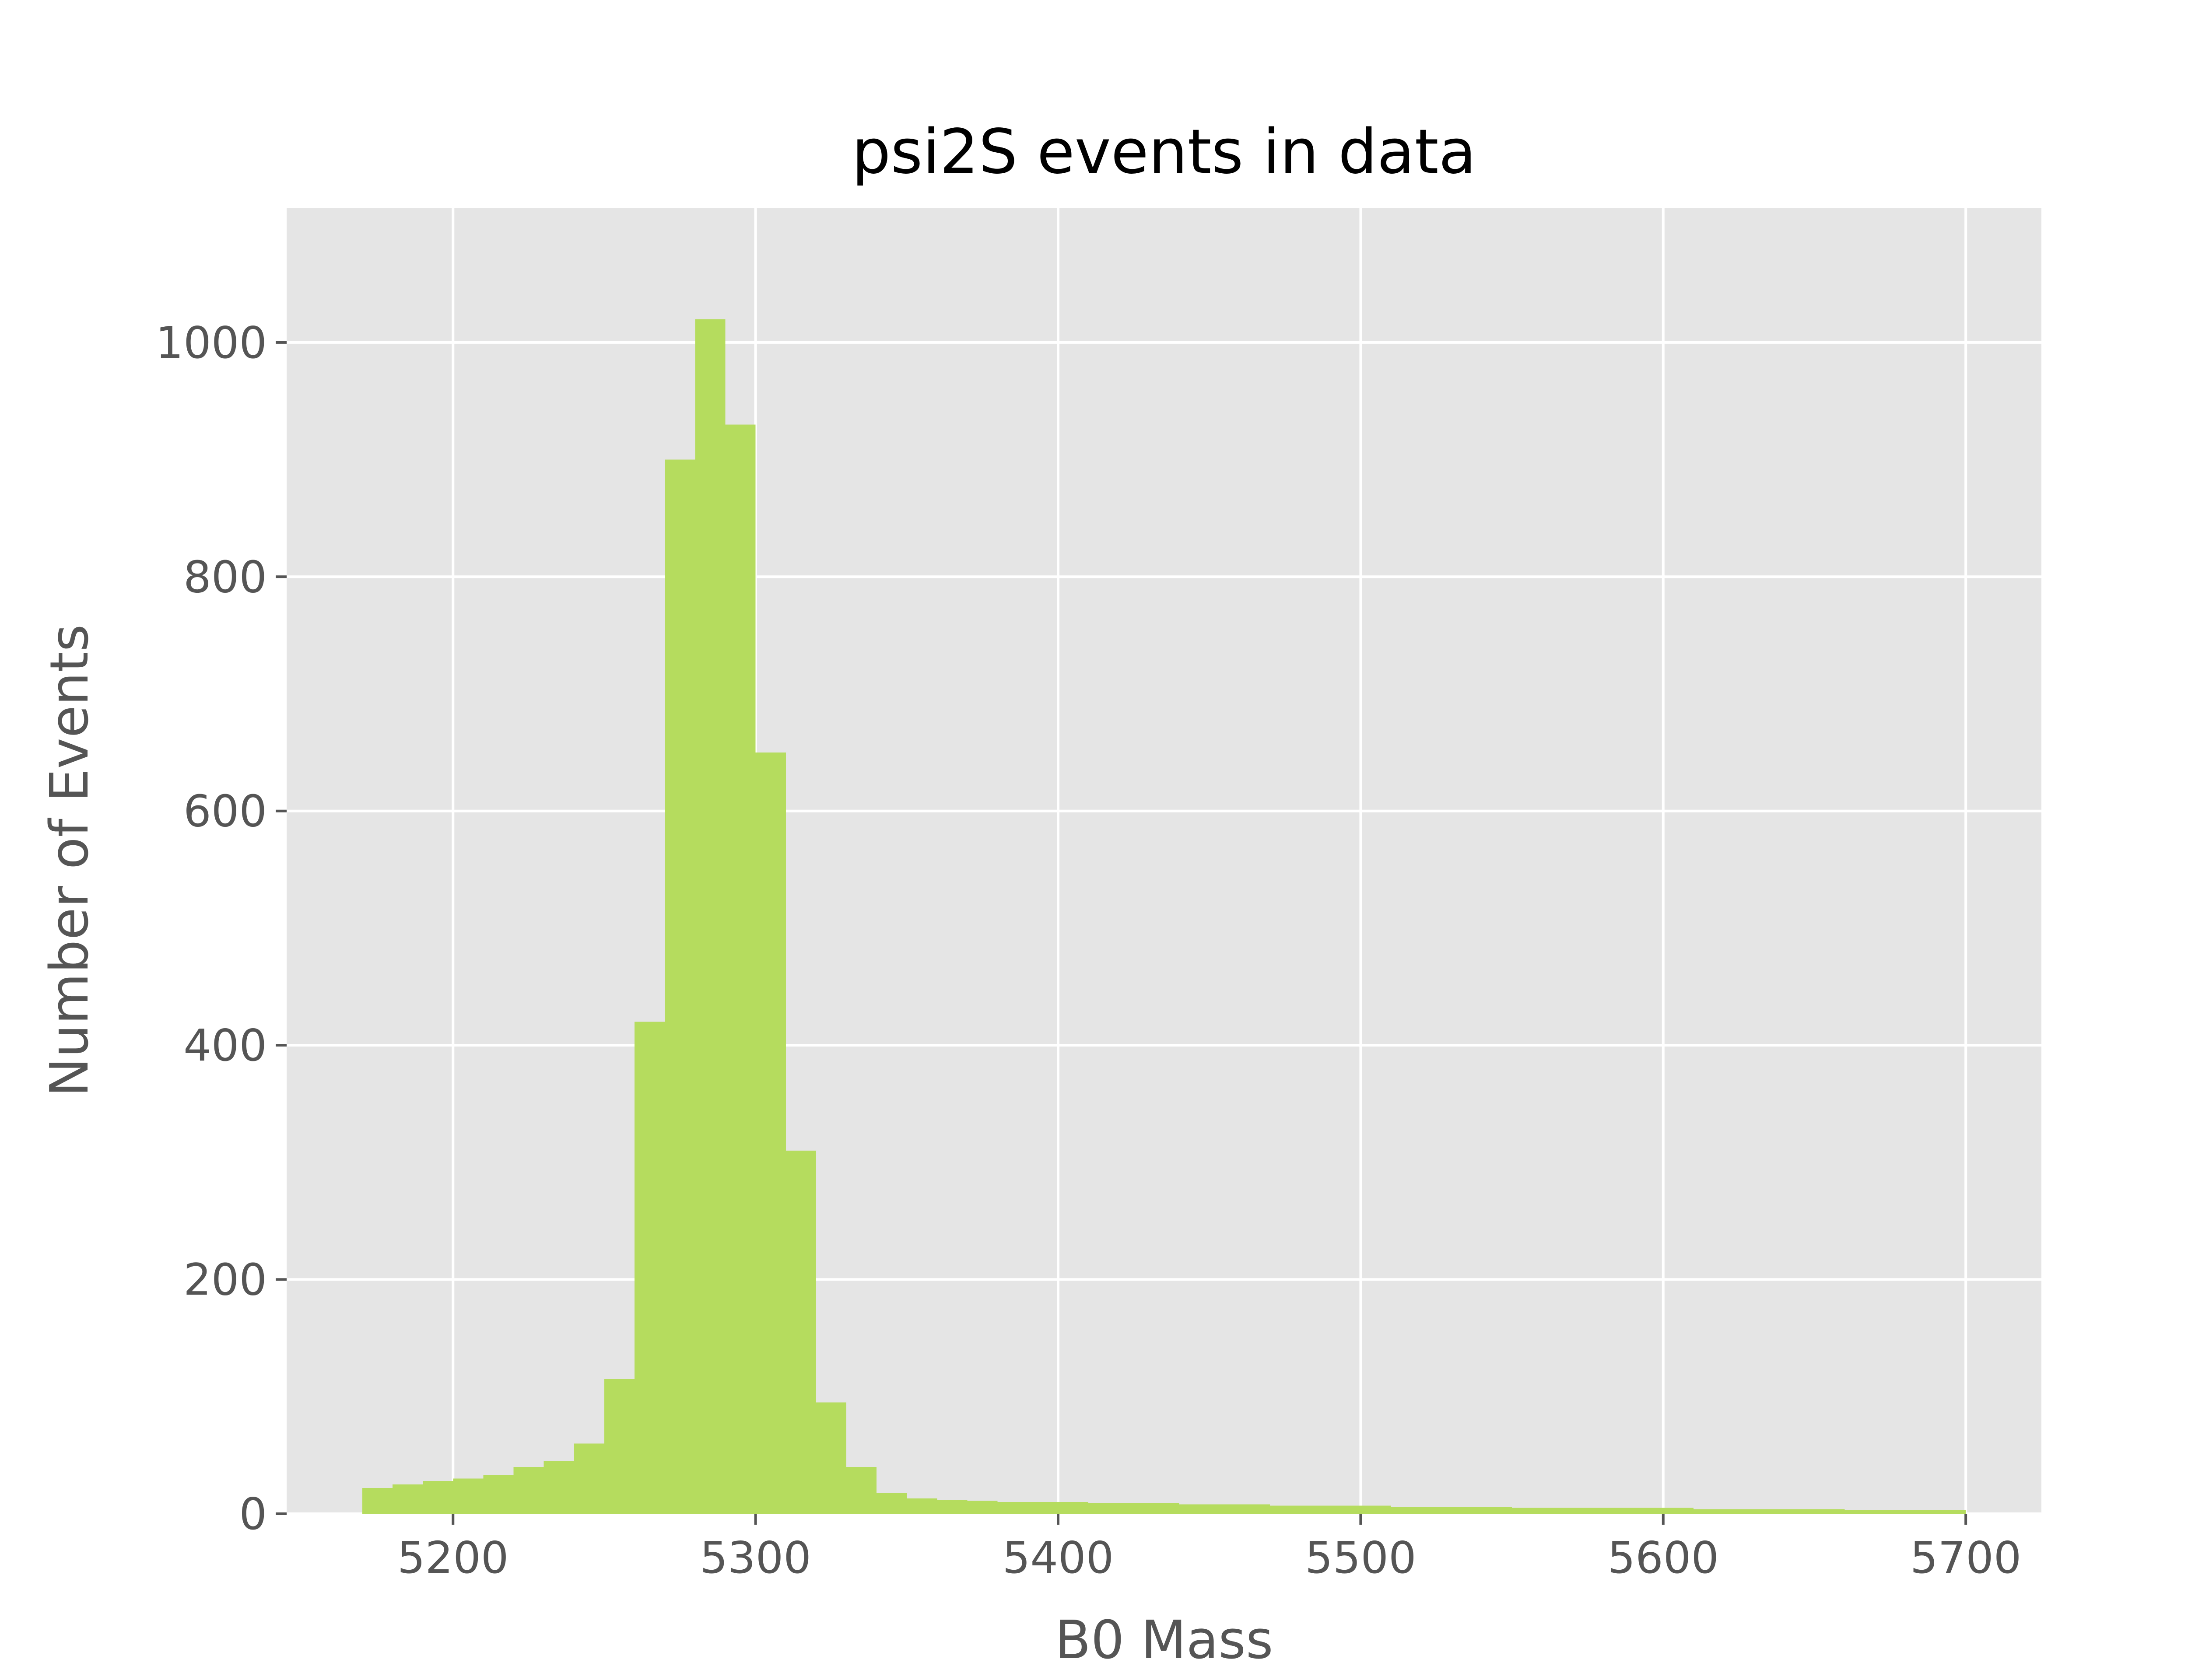 The height and width of the screenshot is (1680, 2188). I want to click on x-axis-label: B0 Mass, so click(1164, 1640).